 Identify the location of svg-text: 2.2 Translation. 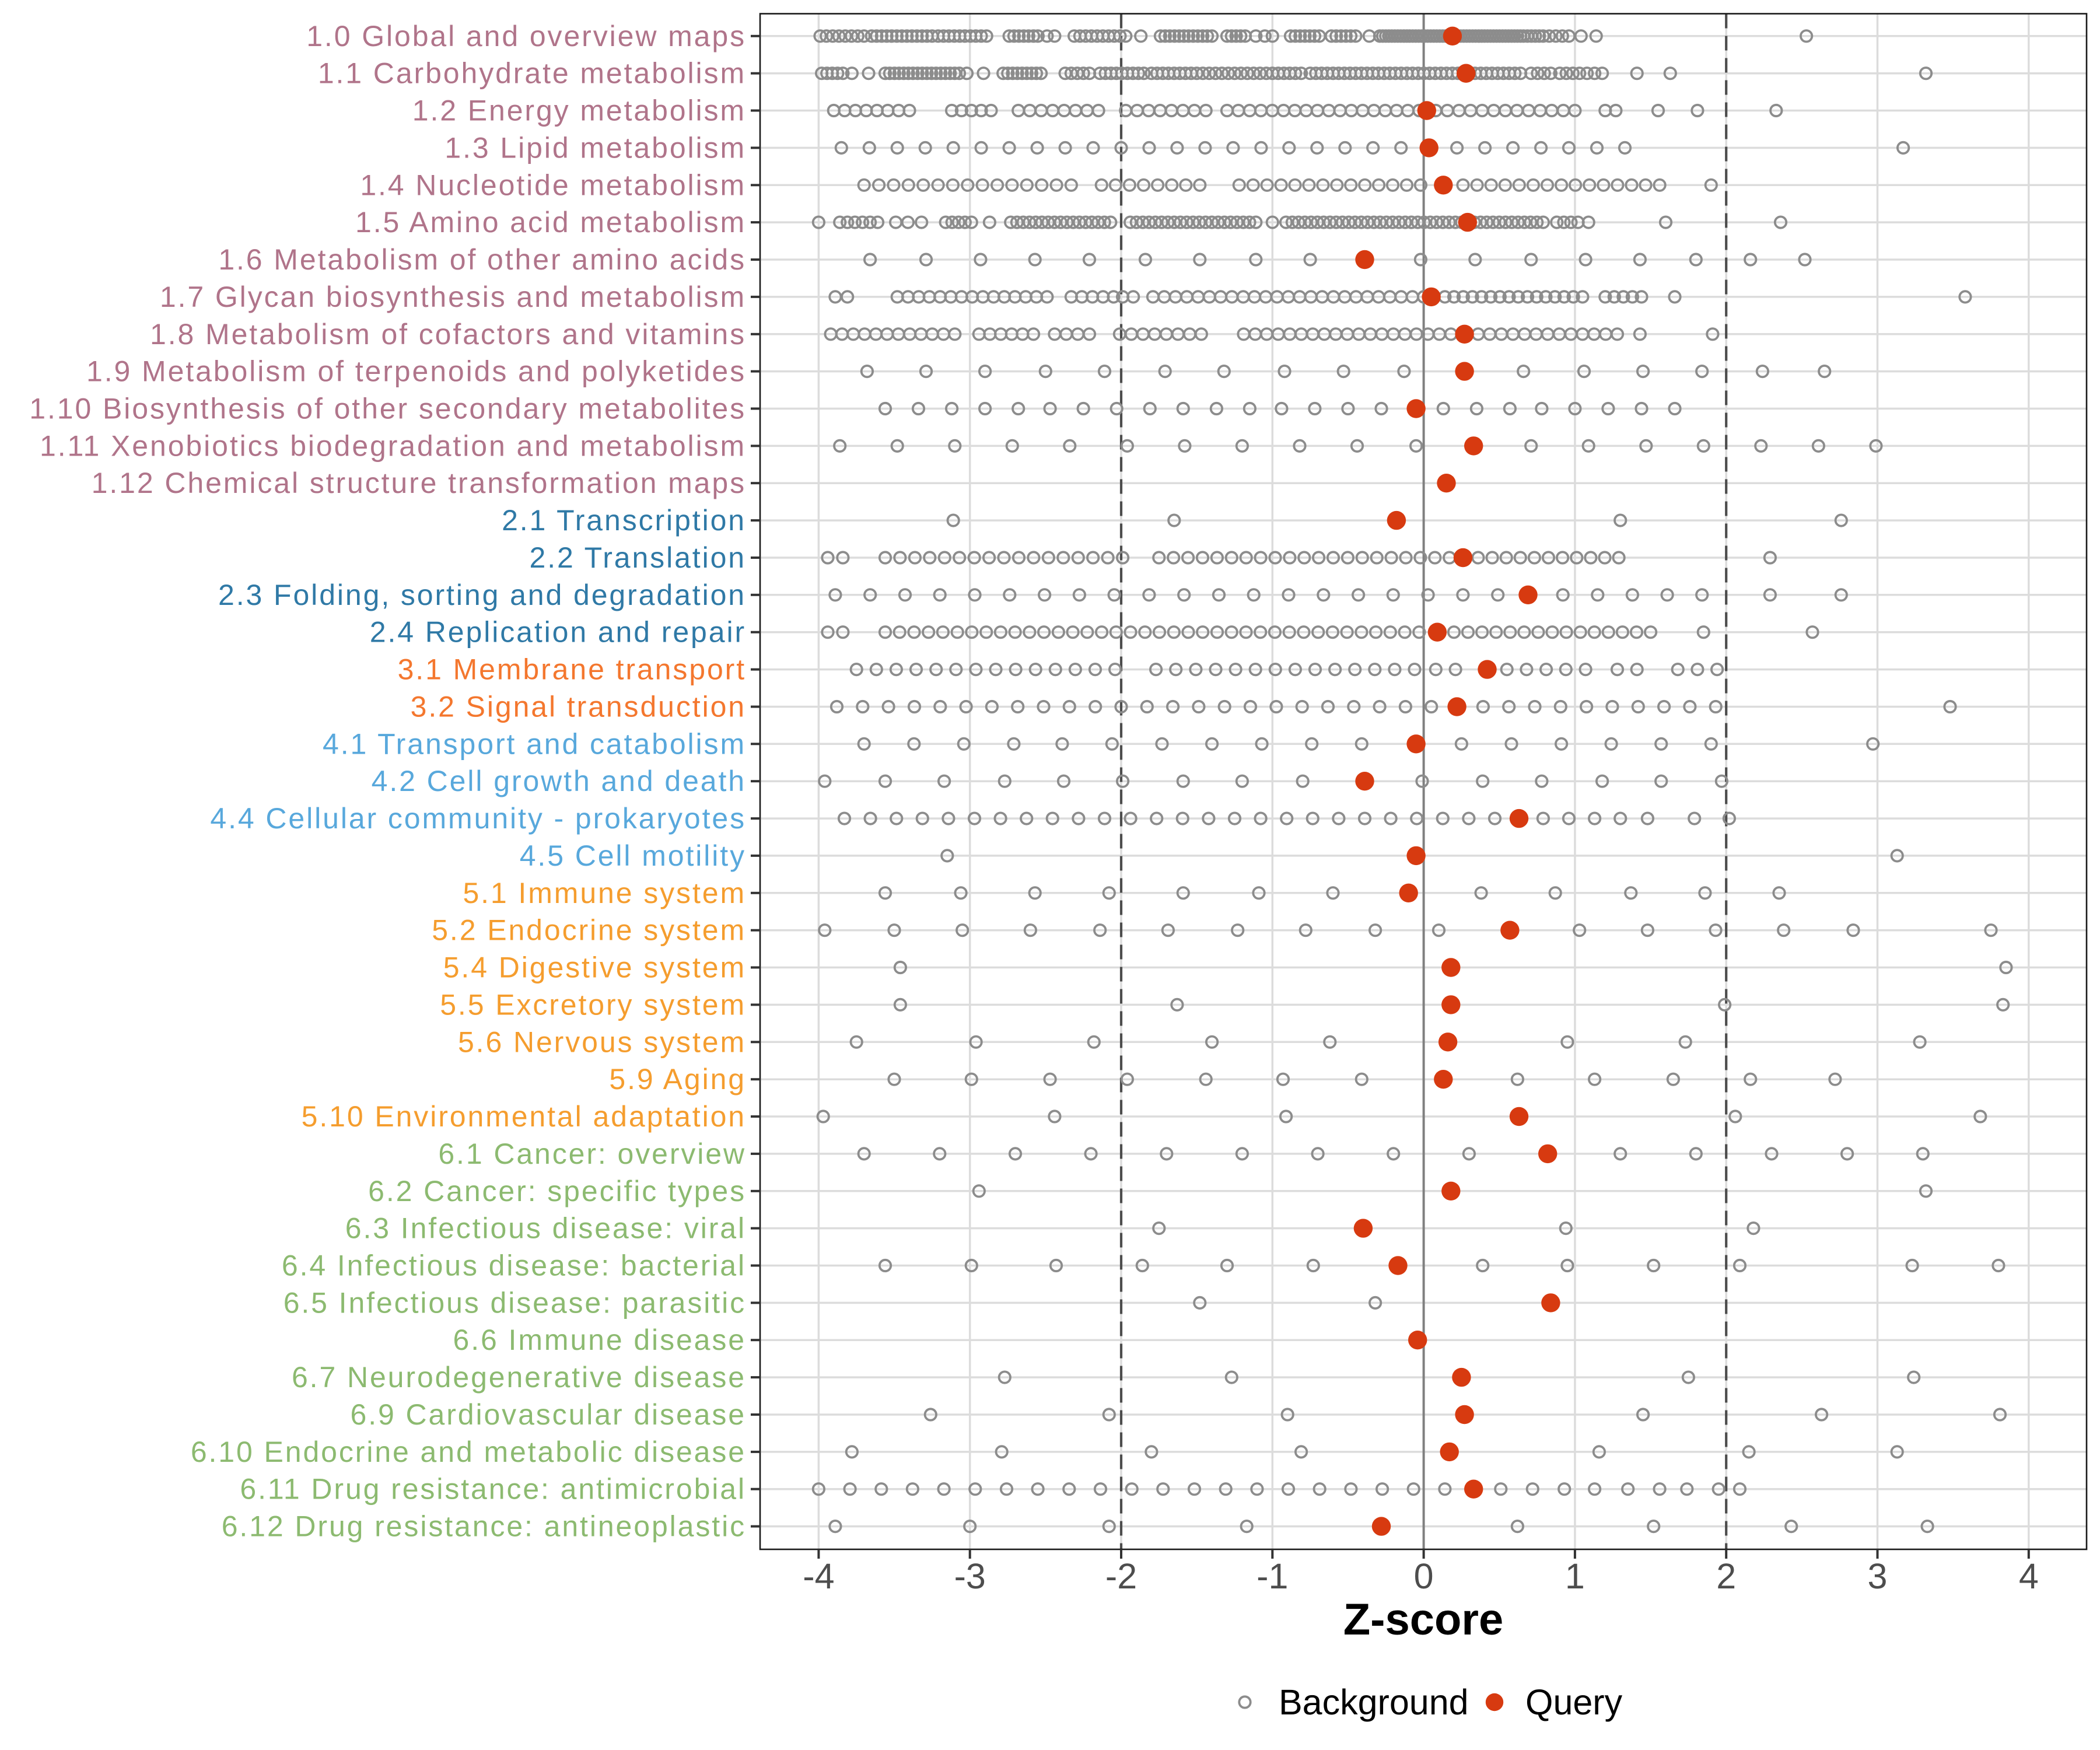
(638, 557).